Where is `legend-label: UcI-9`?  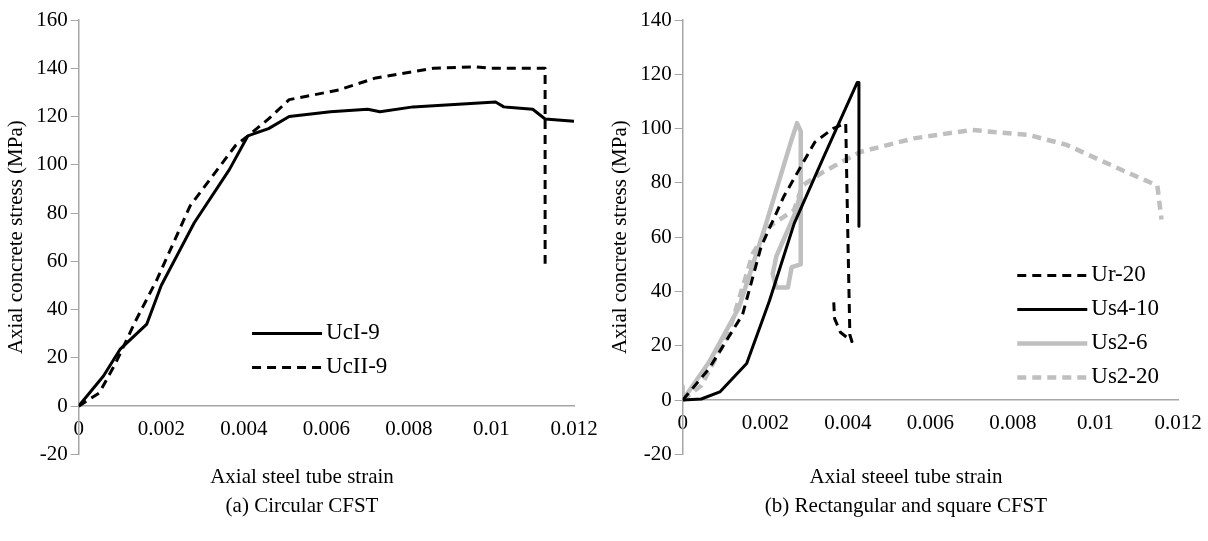
legend-label: UcI-9 is located at coordinates (353, 332).